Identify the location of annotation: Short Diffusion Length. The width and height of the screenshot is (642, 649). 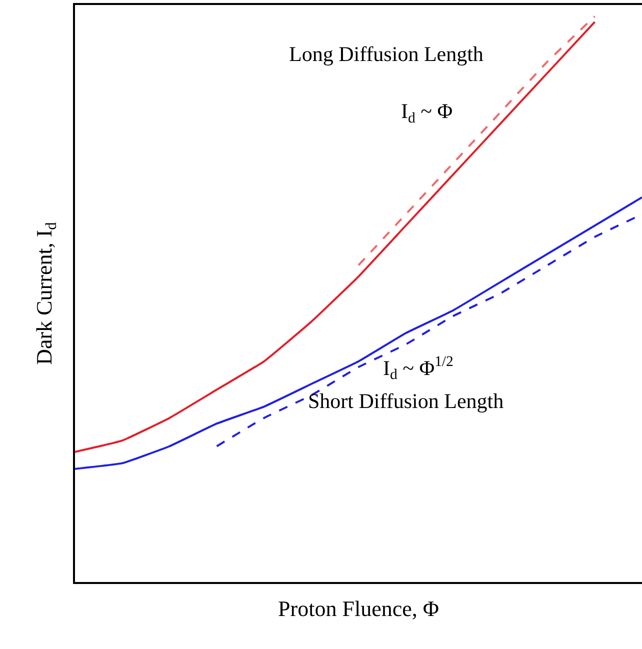
(406, 401).